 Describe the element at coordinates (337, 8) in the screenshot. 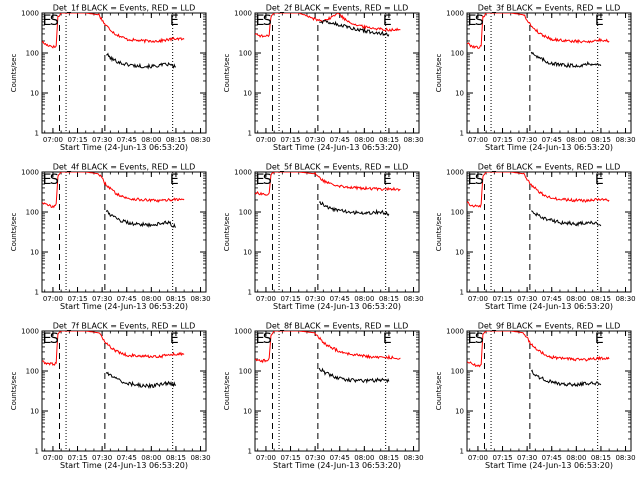

I see `panel-title: Det_2f BLACK = Events, RED = LLD` at that location.